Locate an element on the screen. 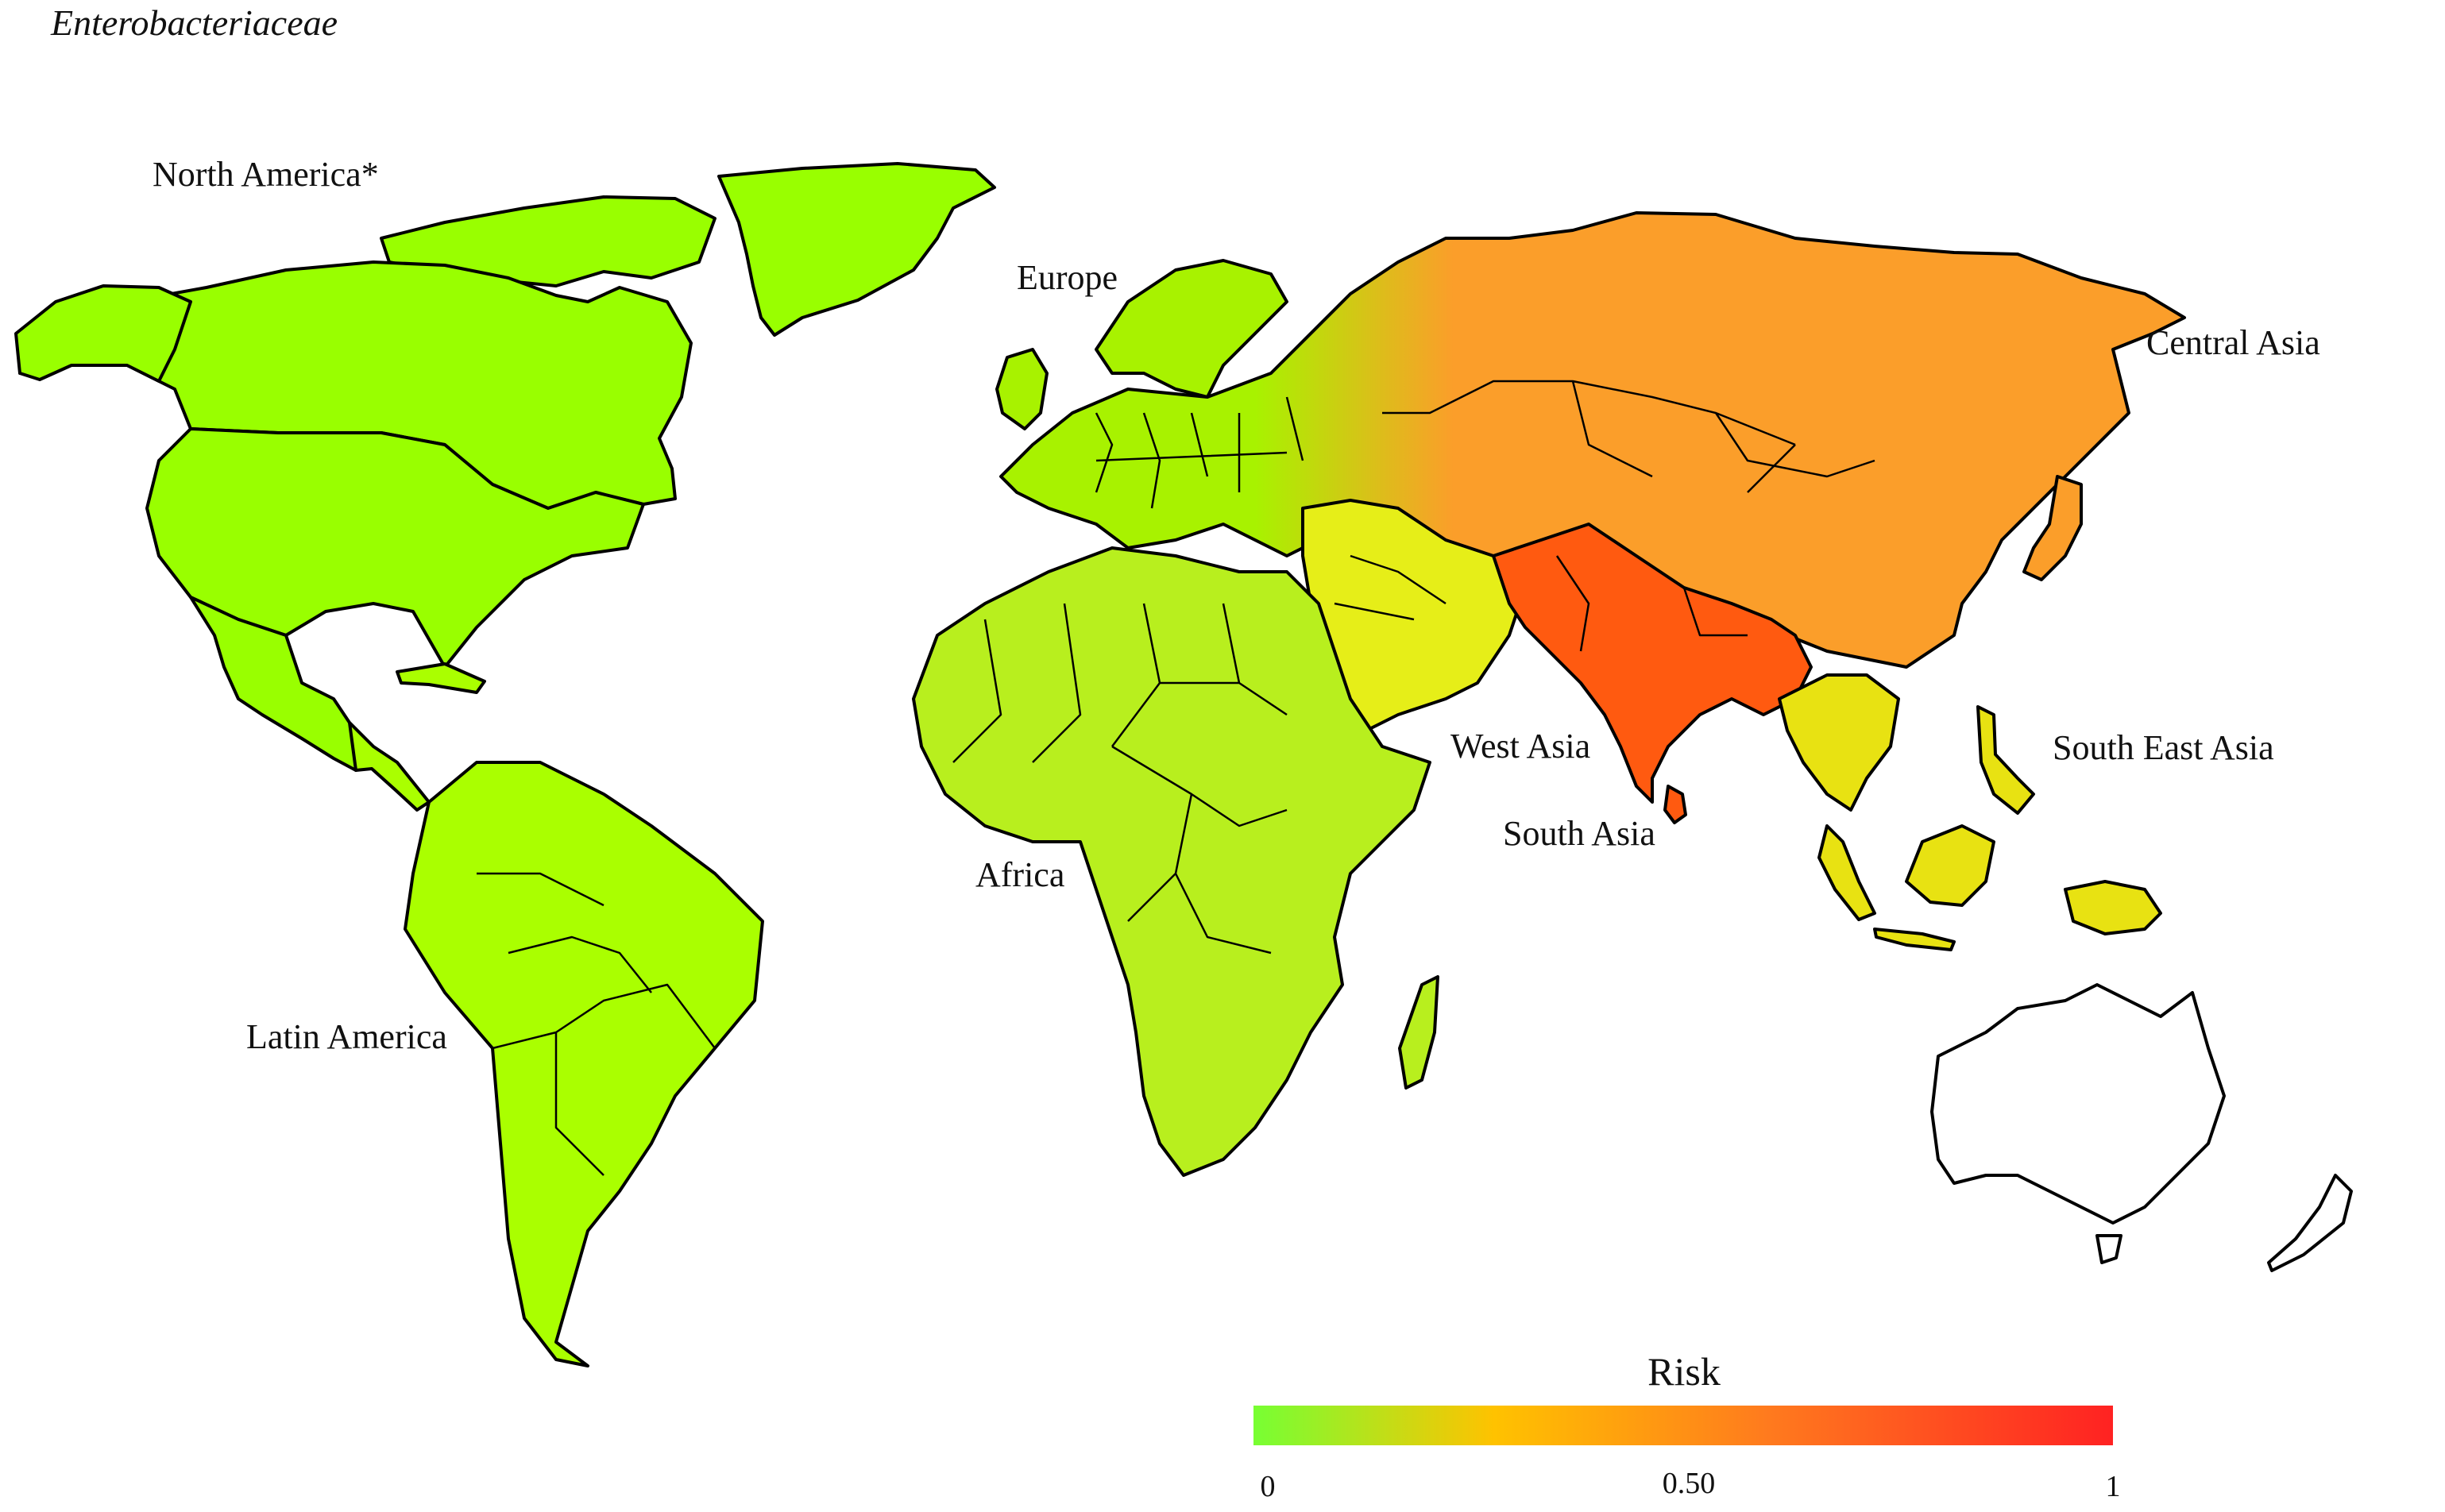 This screenshot has width=2445, height=1512. label-central-asia: Central Asia is located at coordinates (2233, 342).